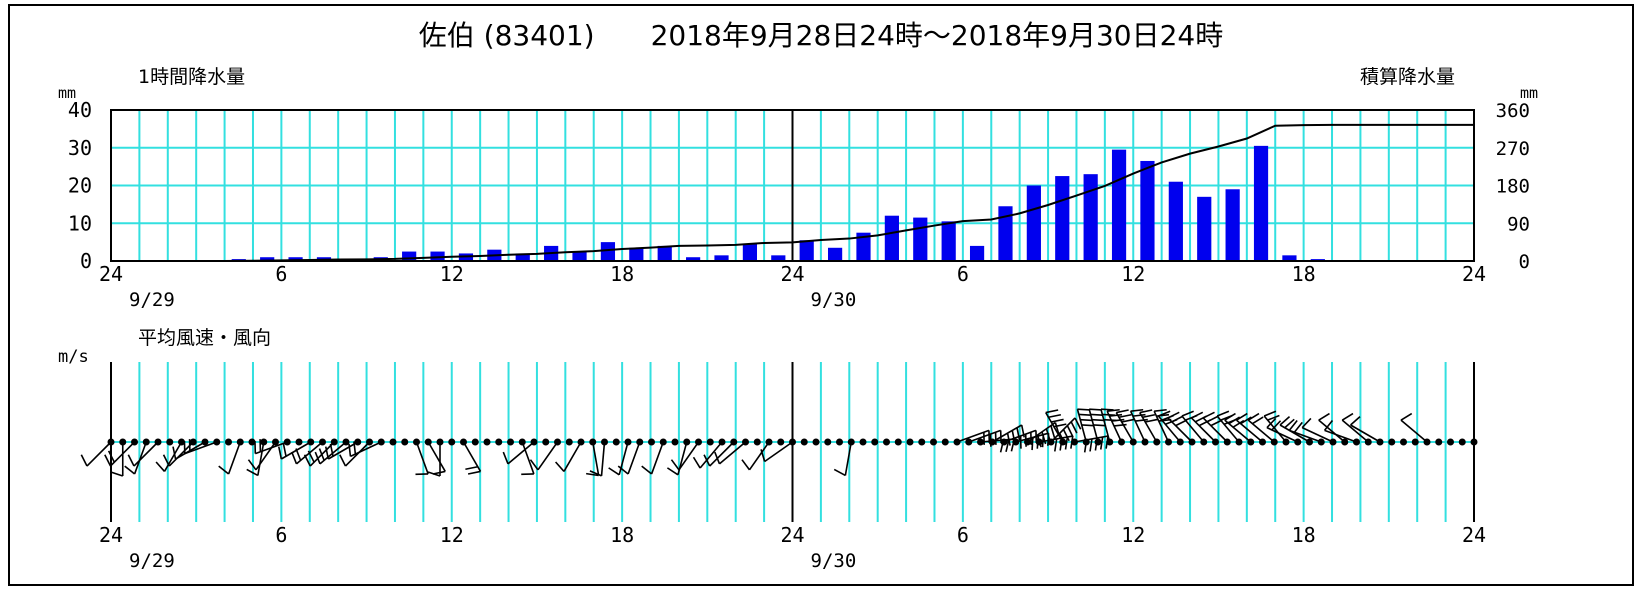 The image size is (1642, 590). Describe the element at coordinates (1524, 262) in the screenshot. I see `y2-tick-label: 0` at that location.